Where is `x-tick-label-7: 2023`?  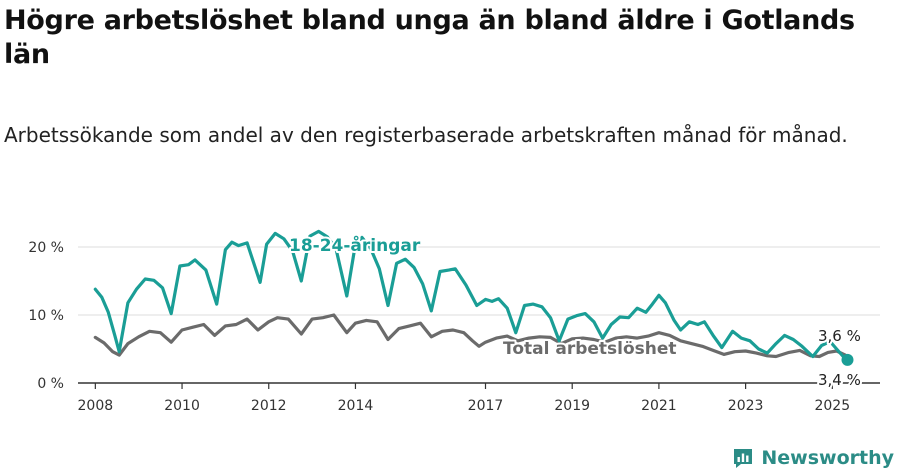 x-tick-label-7: 2023 is located at coordinates (746, 406).